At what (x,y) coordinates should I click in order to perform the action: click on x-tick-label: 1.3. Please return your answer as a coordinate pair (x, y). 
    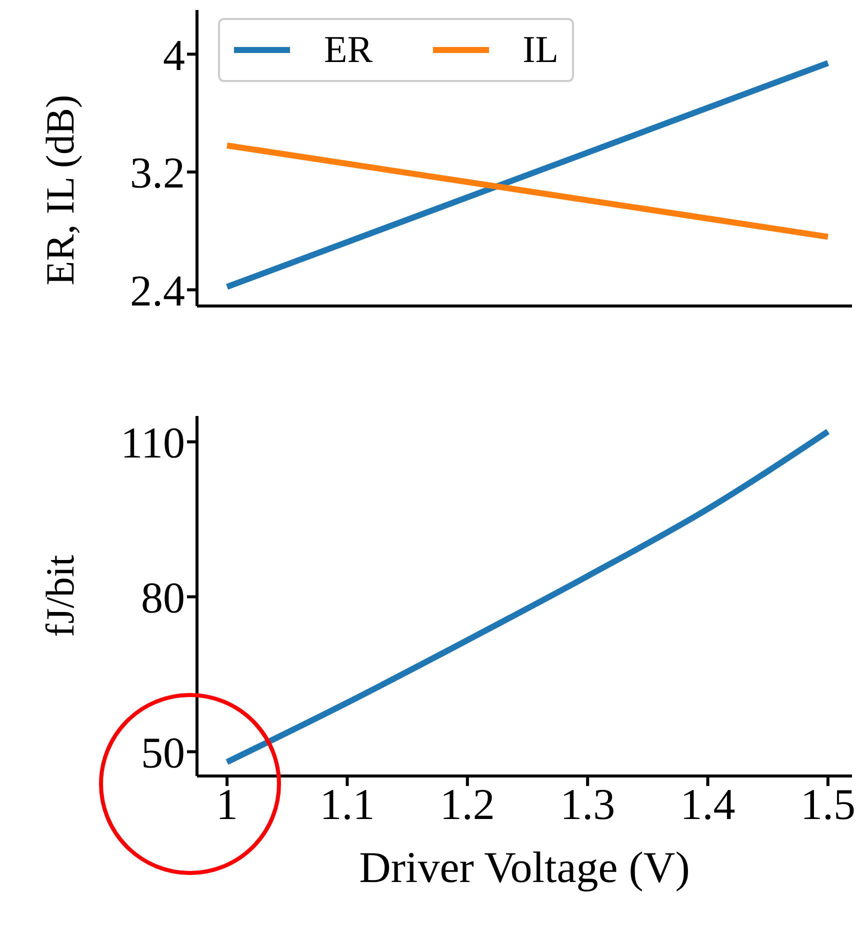
    Looking at the image, I should click on (588, 805).